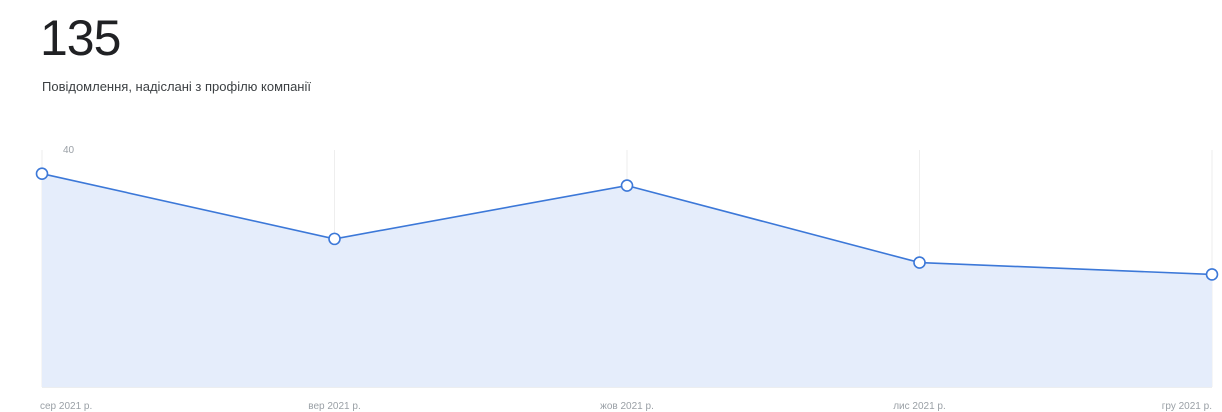 The image size is (1222, 412). What do you see at coordinates (919, 406) in the screenshot?
I see `x-tick-label: лис 2021 р.` at bounding box center [919, 406].